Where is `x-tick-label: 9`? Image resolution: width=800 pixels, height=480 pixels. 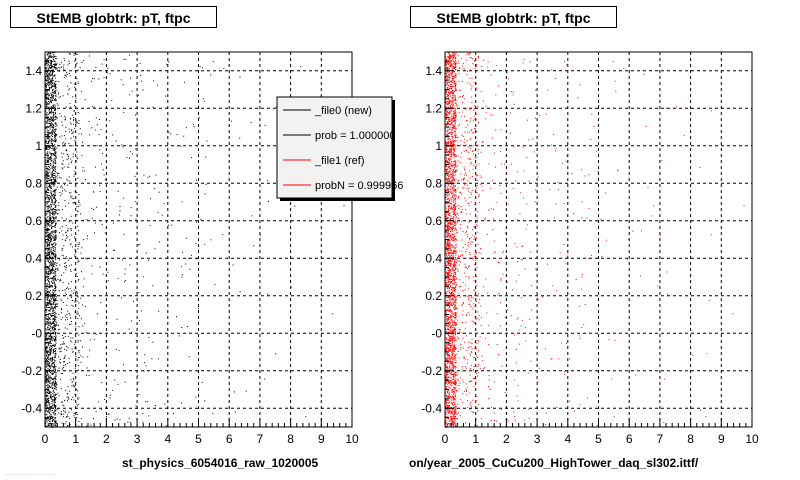 x-tick-label: 9 is located at coordinates (321, 439).